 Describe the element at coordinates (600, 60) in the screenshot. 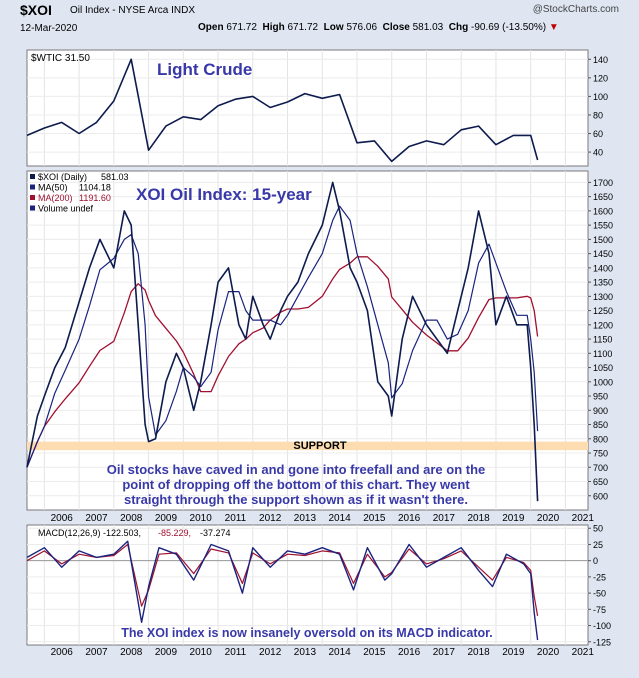

I see `y-tick-label: 140` at that location.